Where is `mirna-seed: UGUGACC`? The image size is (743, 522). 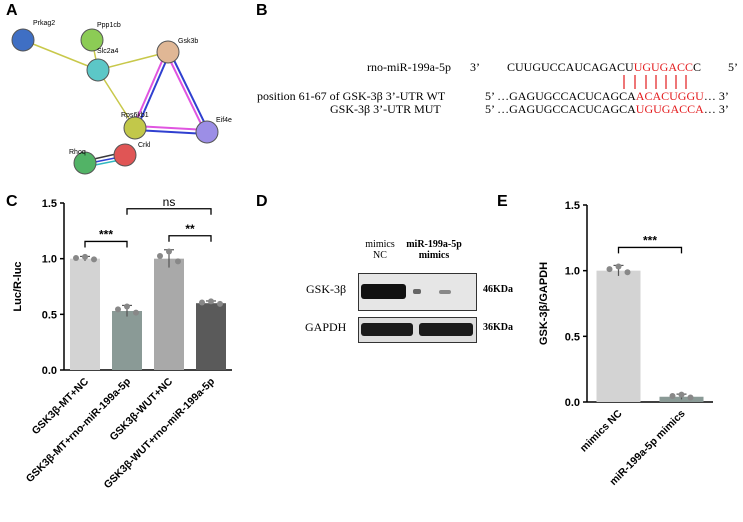
mirna-seed: UGUGACC is located at coordinates (663, 67).